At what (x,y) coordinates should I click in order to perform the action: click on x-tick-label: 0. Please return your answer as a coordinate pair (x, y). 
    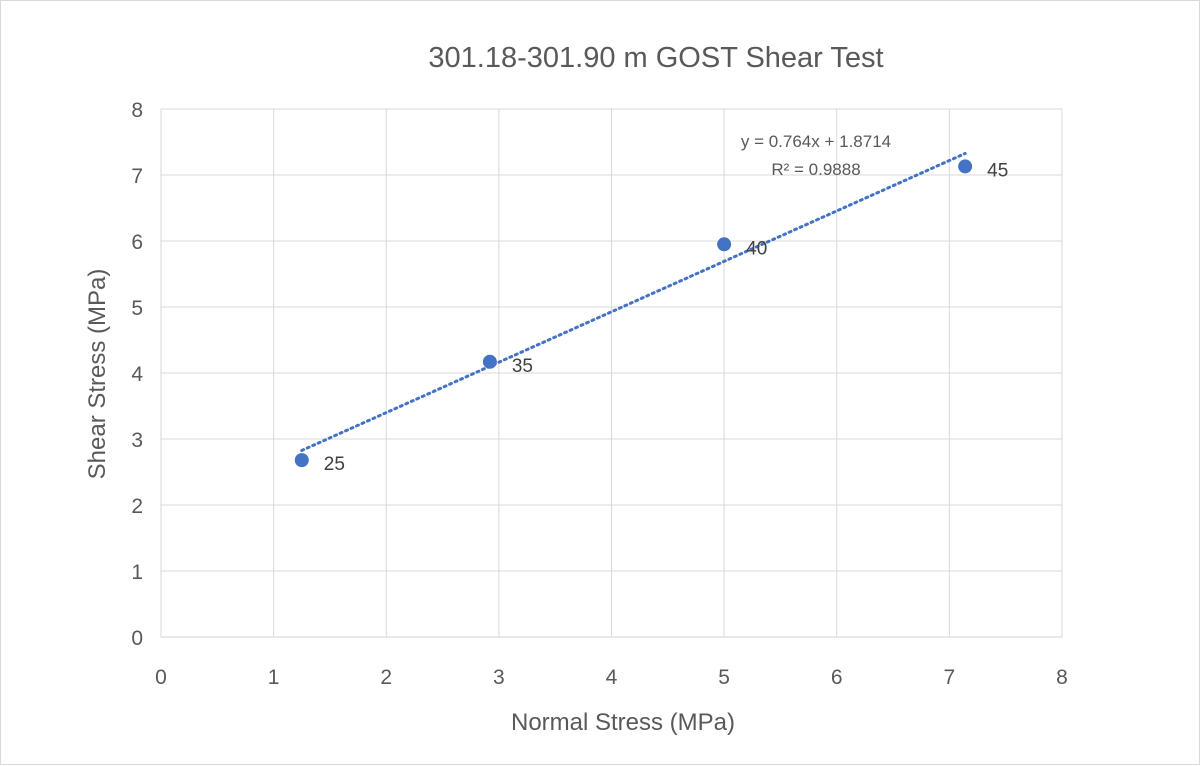
    Looking at the image, I should click on (161, 677).